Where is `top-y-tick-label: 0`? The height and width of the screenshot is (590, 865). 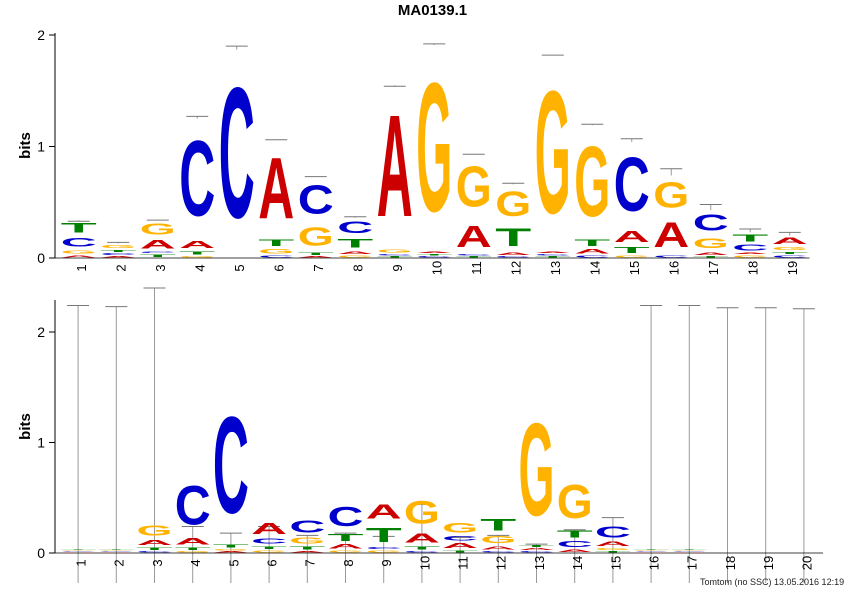 top-y-tick-label: 0 is located at coordinates (41, 258).